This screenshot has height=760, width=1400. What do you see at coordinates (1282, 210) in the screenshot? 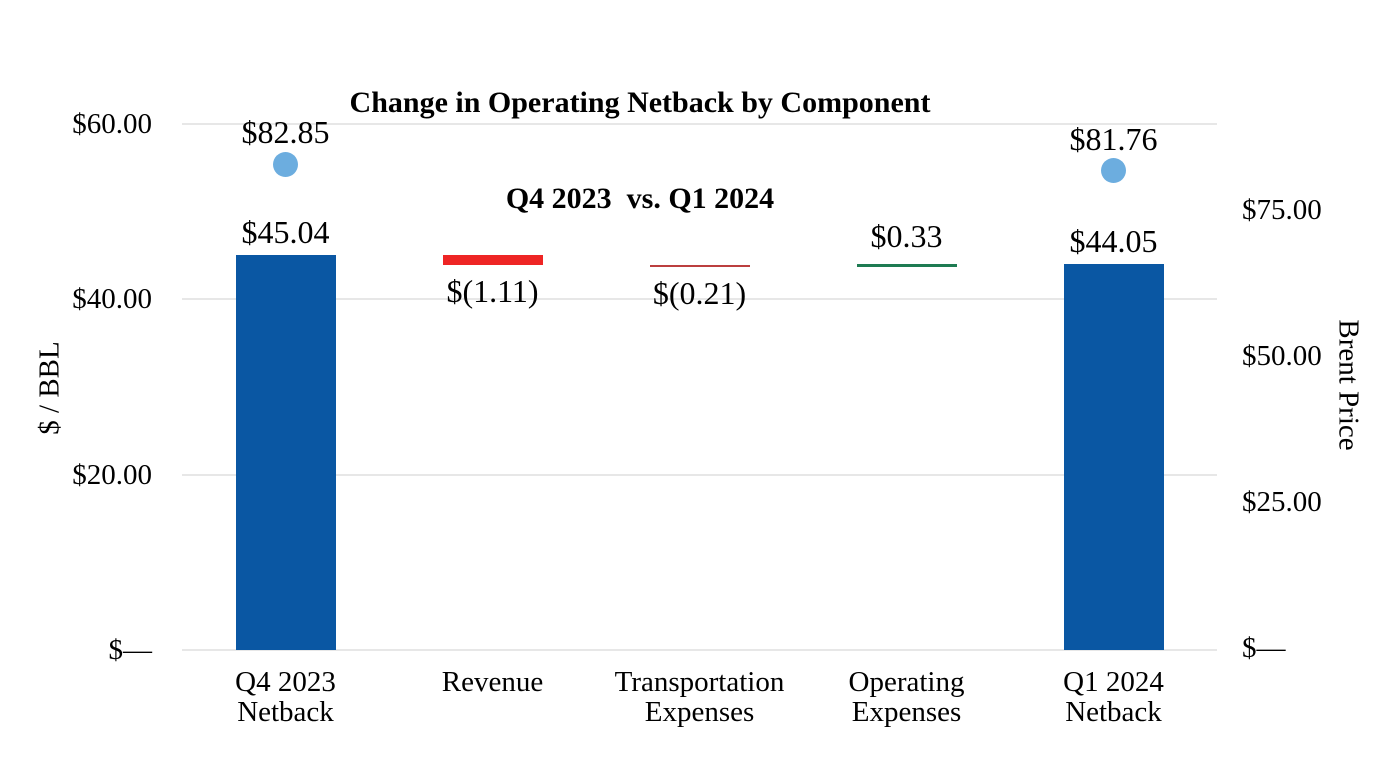
I see `right-axis-tick-label: $75.00` at bounding box center [1282, 210].